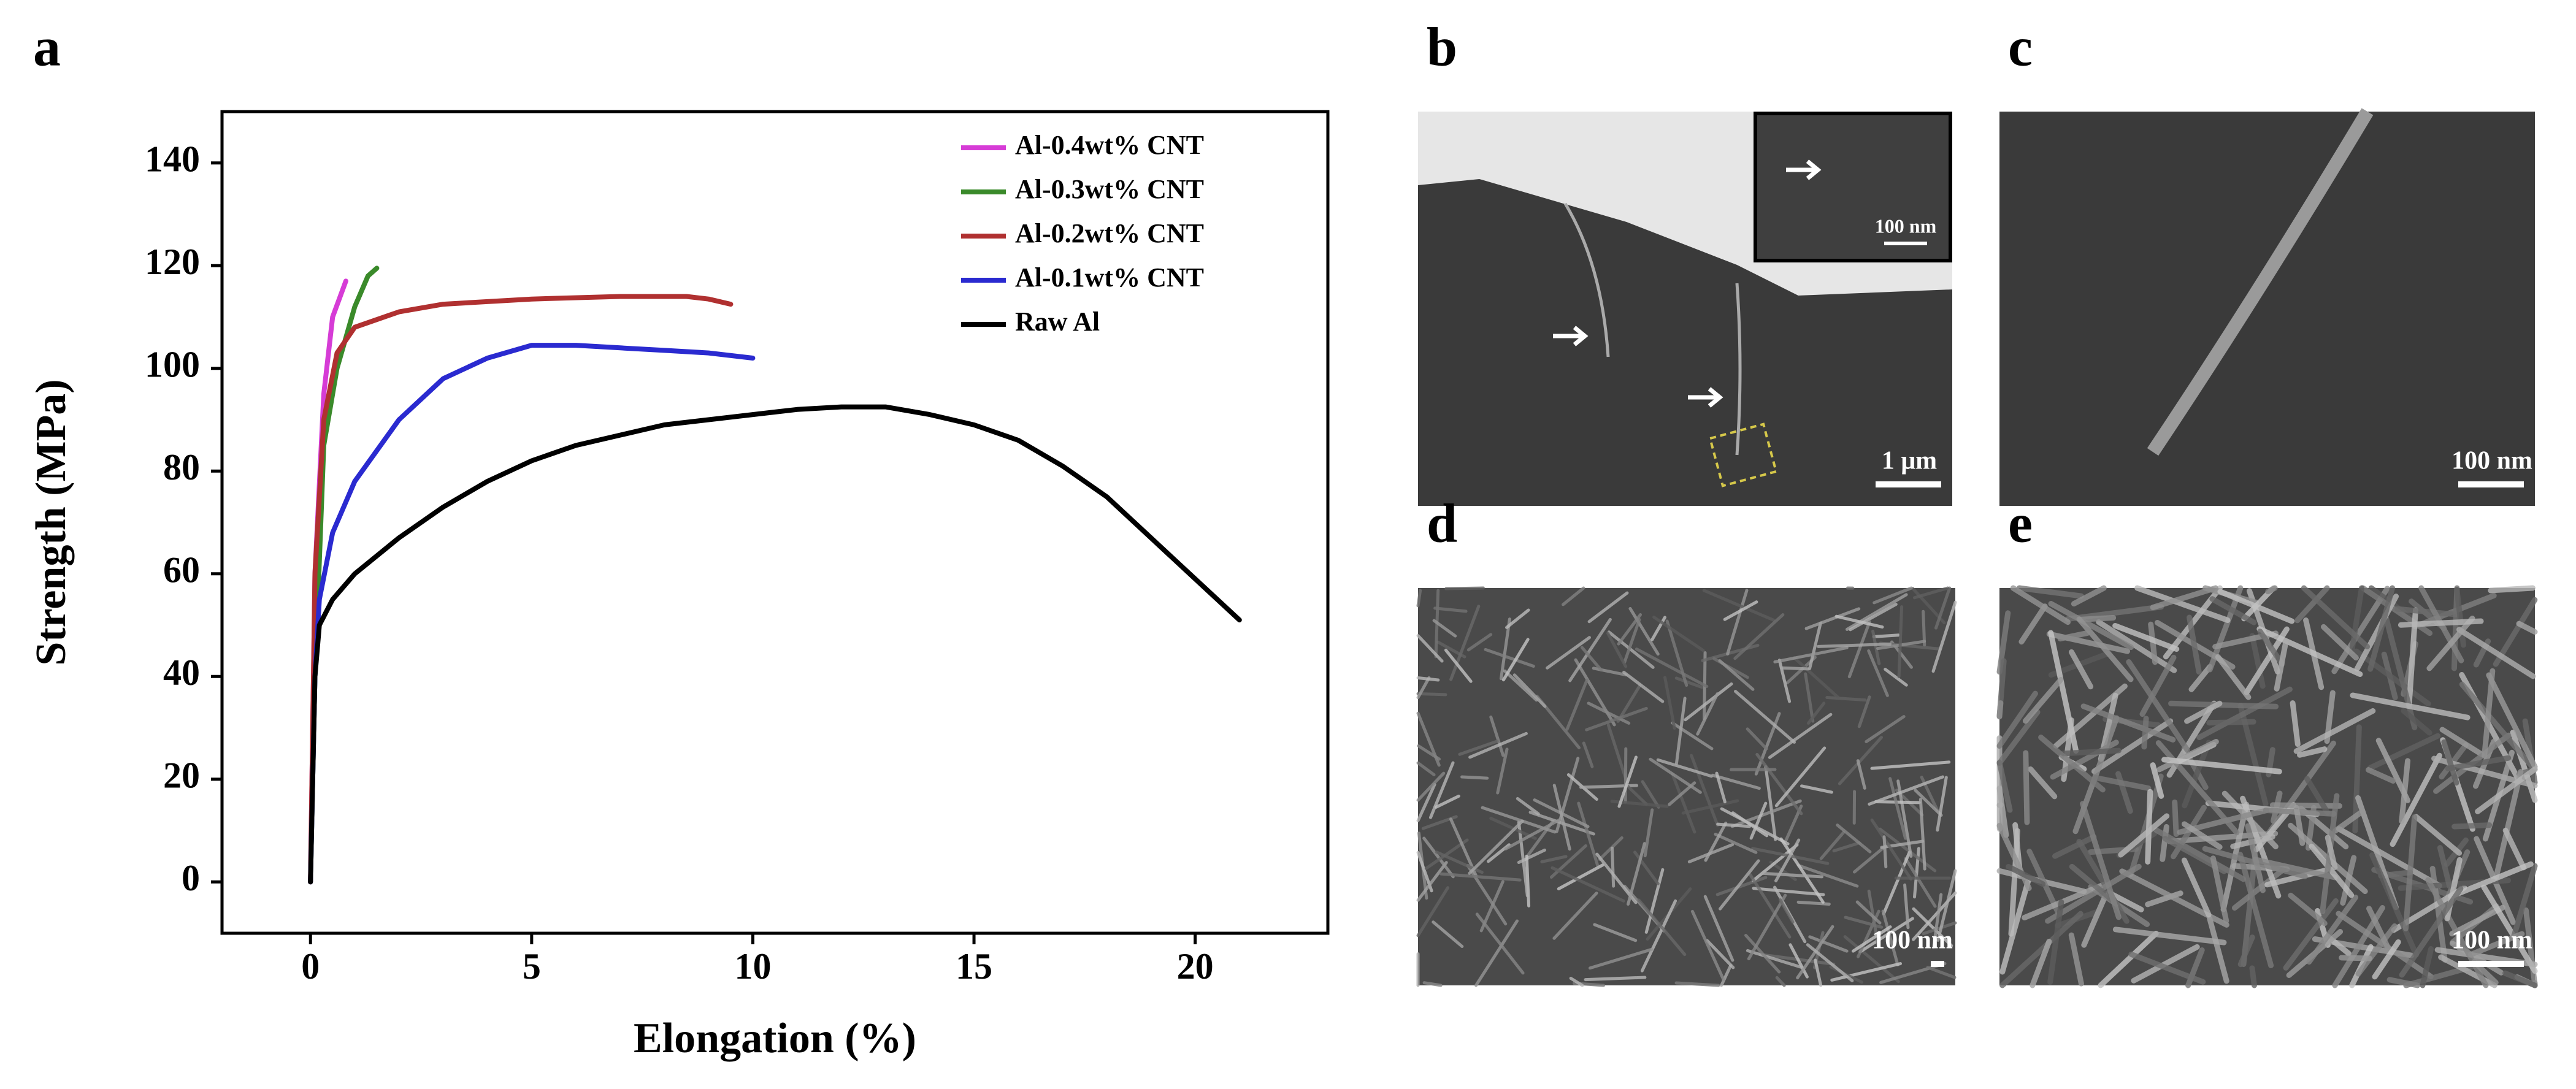 Image resolution: width=2576 pixels, height=1089 pixels. I want to click on scale-bar-label: 1 μm, so click(1909, 461).